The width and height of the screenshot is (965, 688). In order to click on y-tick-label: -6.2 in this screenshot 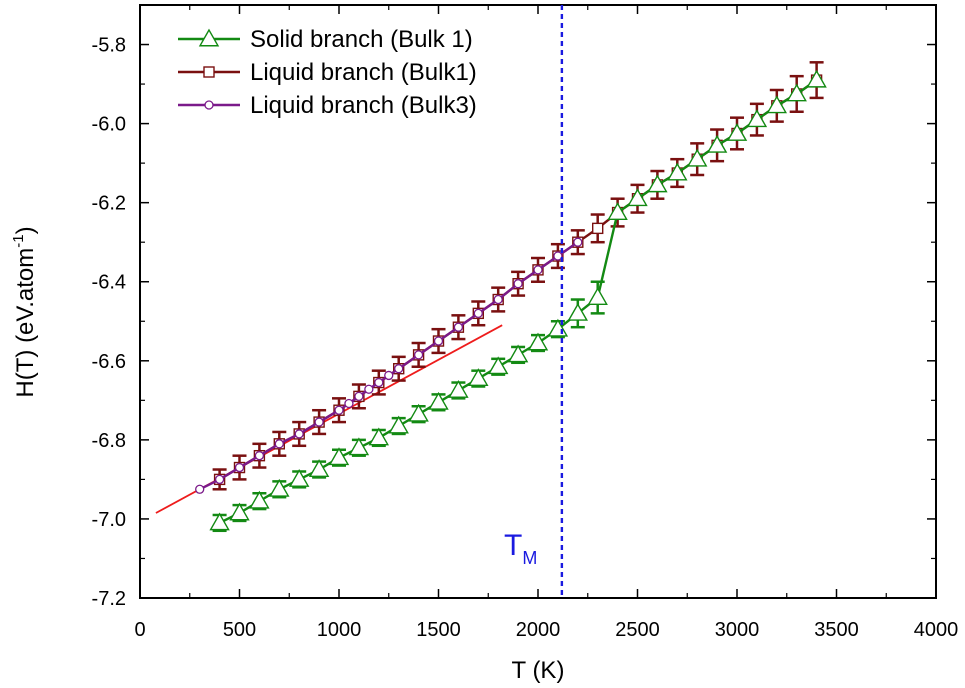, I will do `click(109, 204)`.